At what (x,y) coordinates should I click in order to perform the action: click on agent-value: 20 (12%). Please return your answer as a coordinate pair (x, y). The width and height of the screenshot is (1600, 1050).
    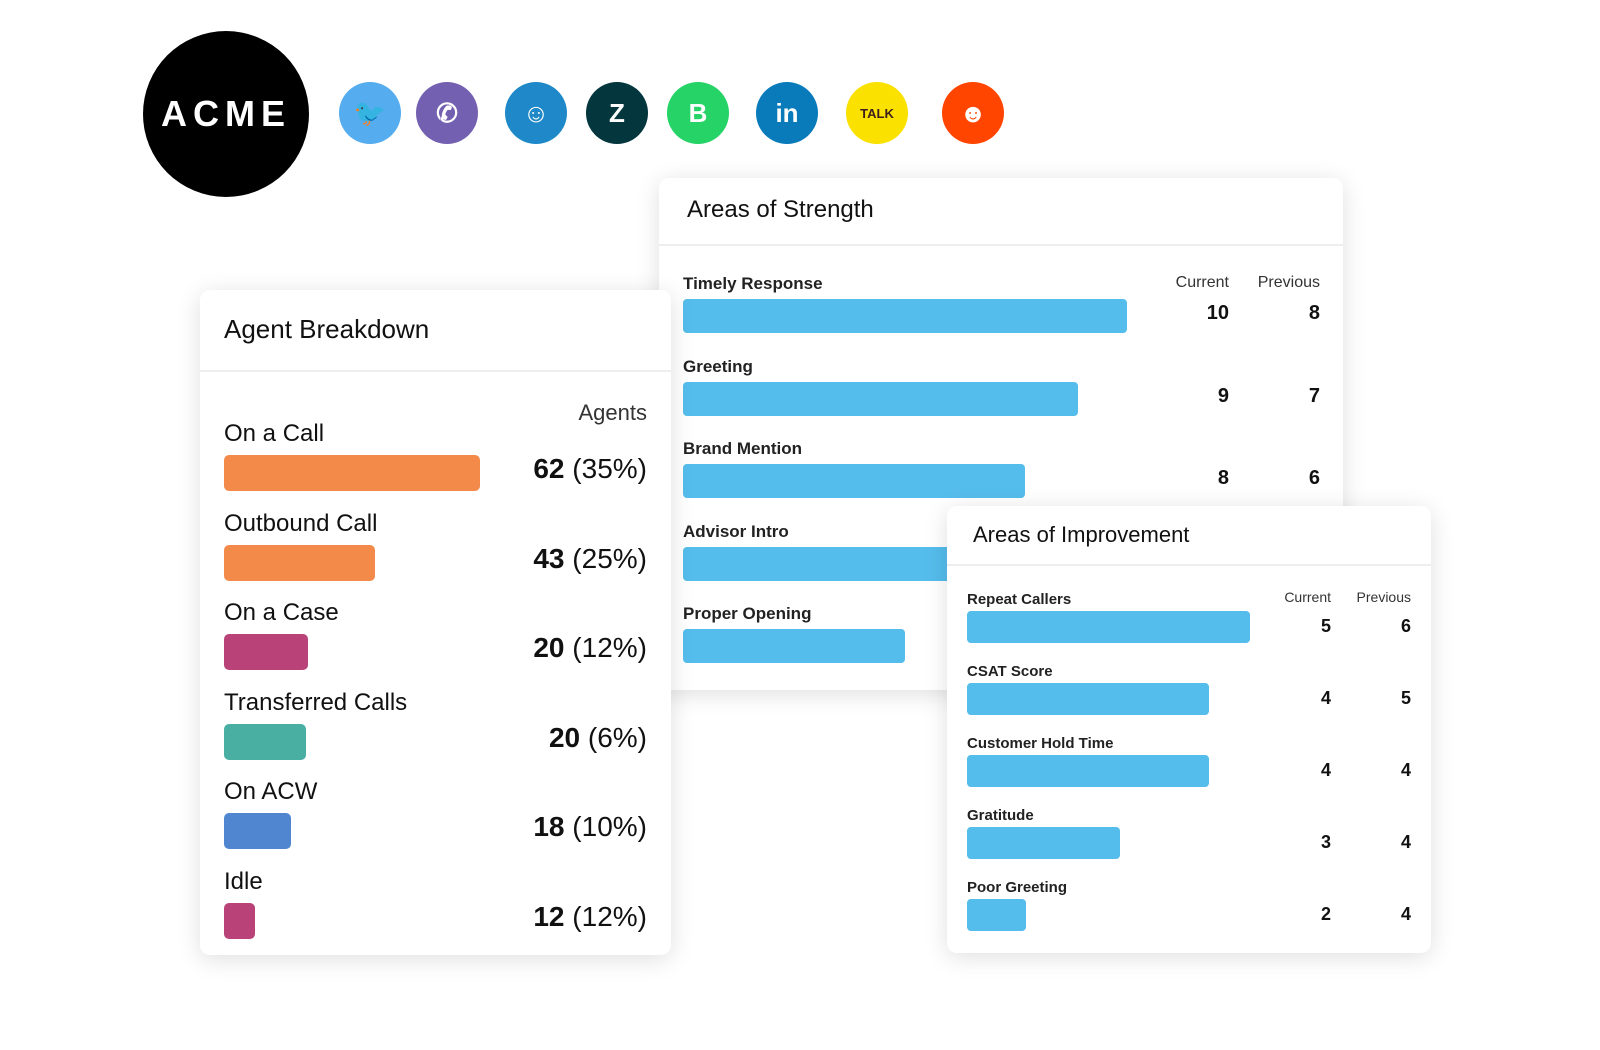
    Looking at the image, I should click on (590, 648).